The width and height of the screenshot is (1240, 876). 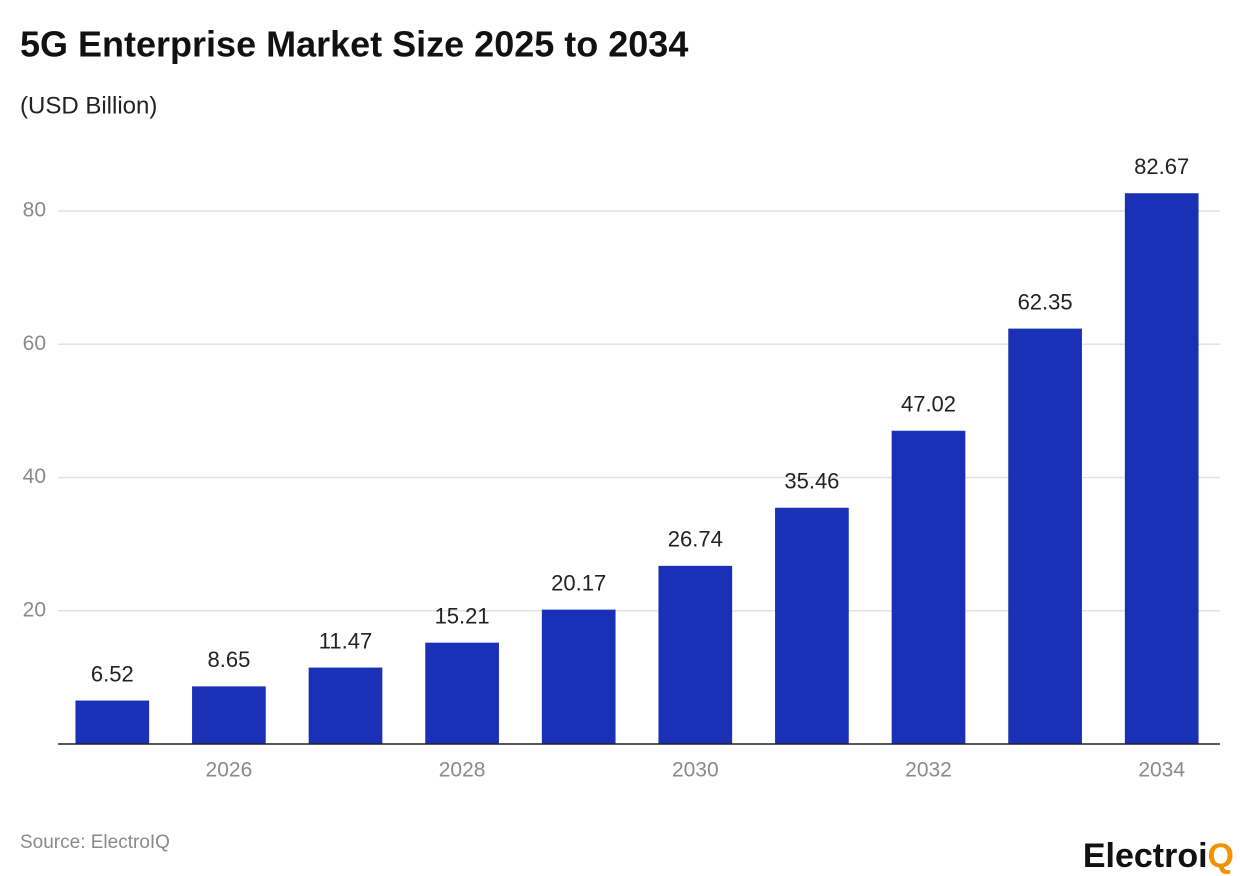 What do you see at coordinates (462, 770) in the screenshot?
I see `x-tick-label: 2028` at bounding box center [462, 770].